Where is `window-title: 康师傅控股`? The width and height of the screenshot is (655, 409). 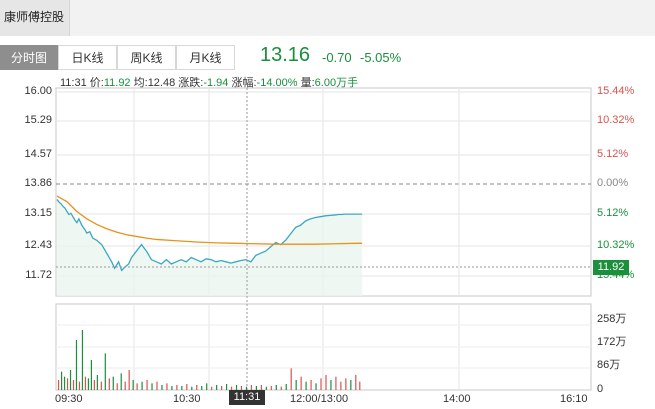 window-title: 康师傅控股 is located at coordinates (34, 17).